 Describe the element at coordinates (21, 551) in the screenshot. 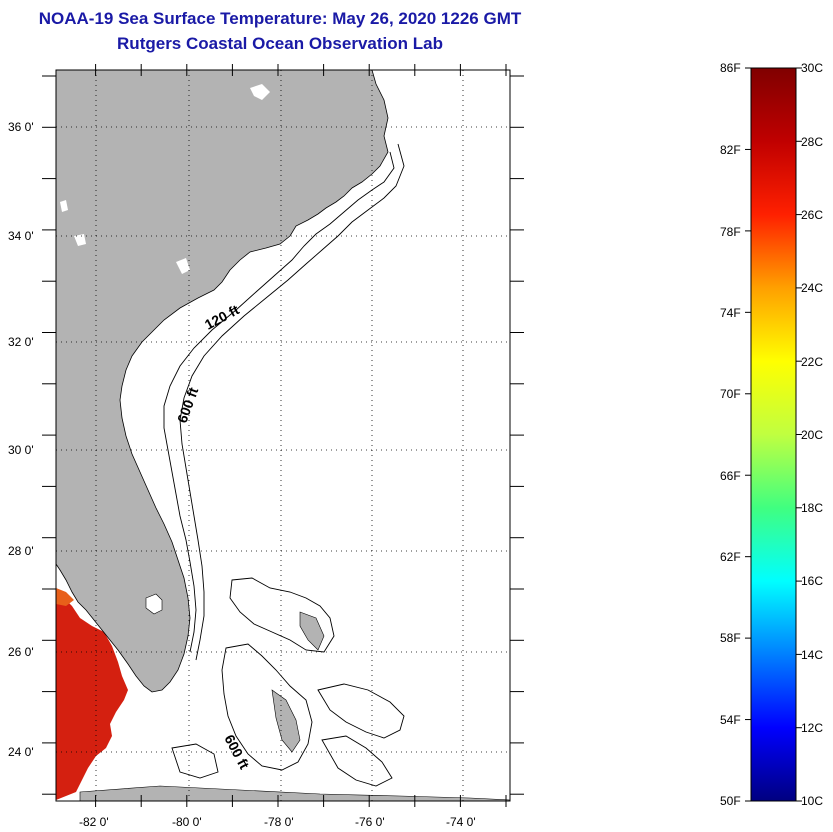

I see `lat-tick-label: 28 0'` at that location.